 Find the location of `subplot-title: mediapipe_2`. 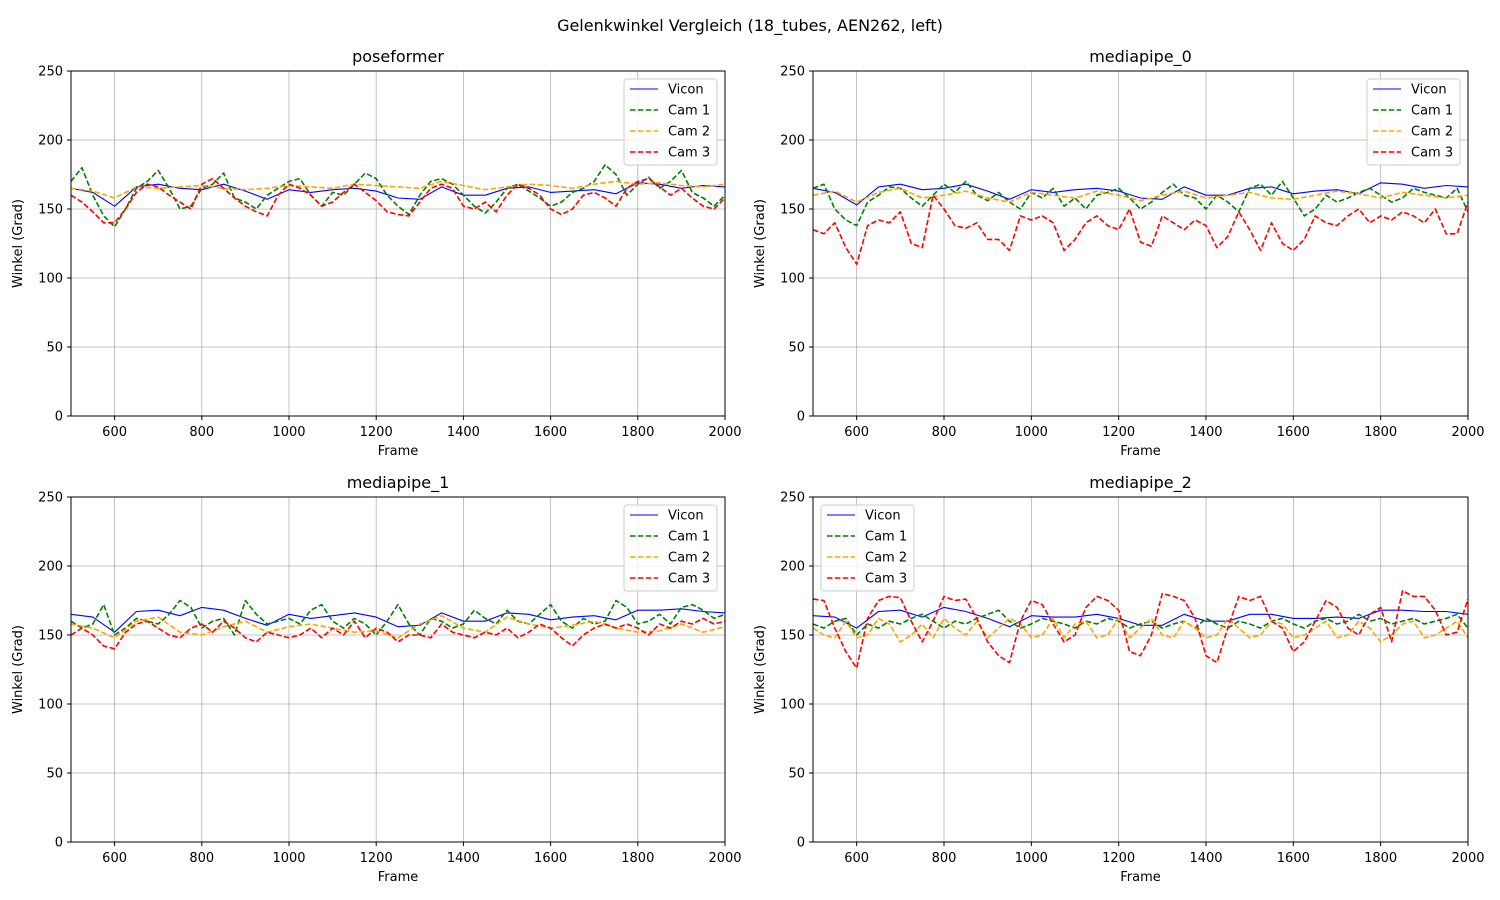

subplot-title: mediapipe_2 is located at coordinates (1140, 483).